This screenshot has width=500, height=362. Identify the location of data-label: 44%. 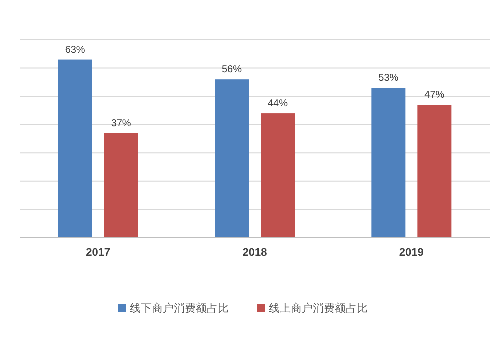
(278, 104).